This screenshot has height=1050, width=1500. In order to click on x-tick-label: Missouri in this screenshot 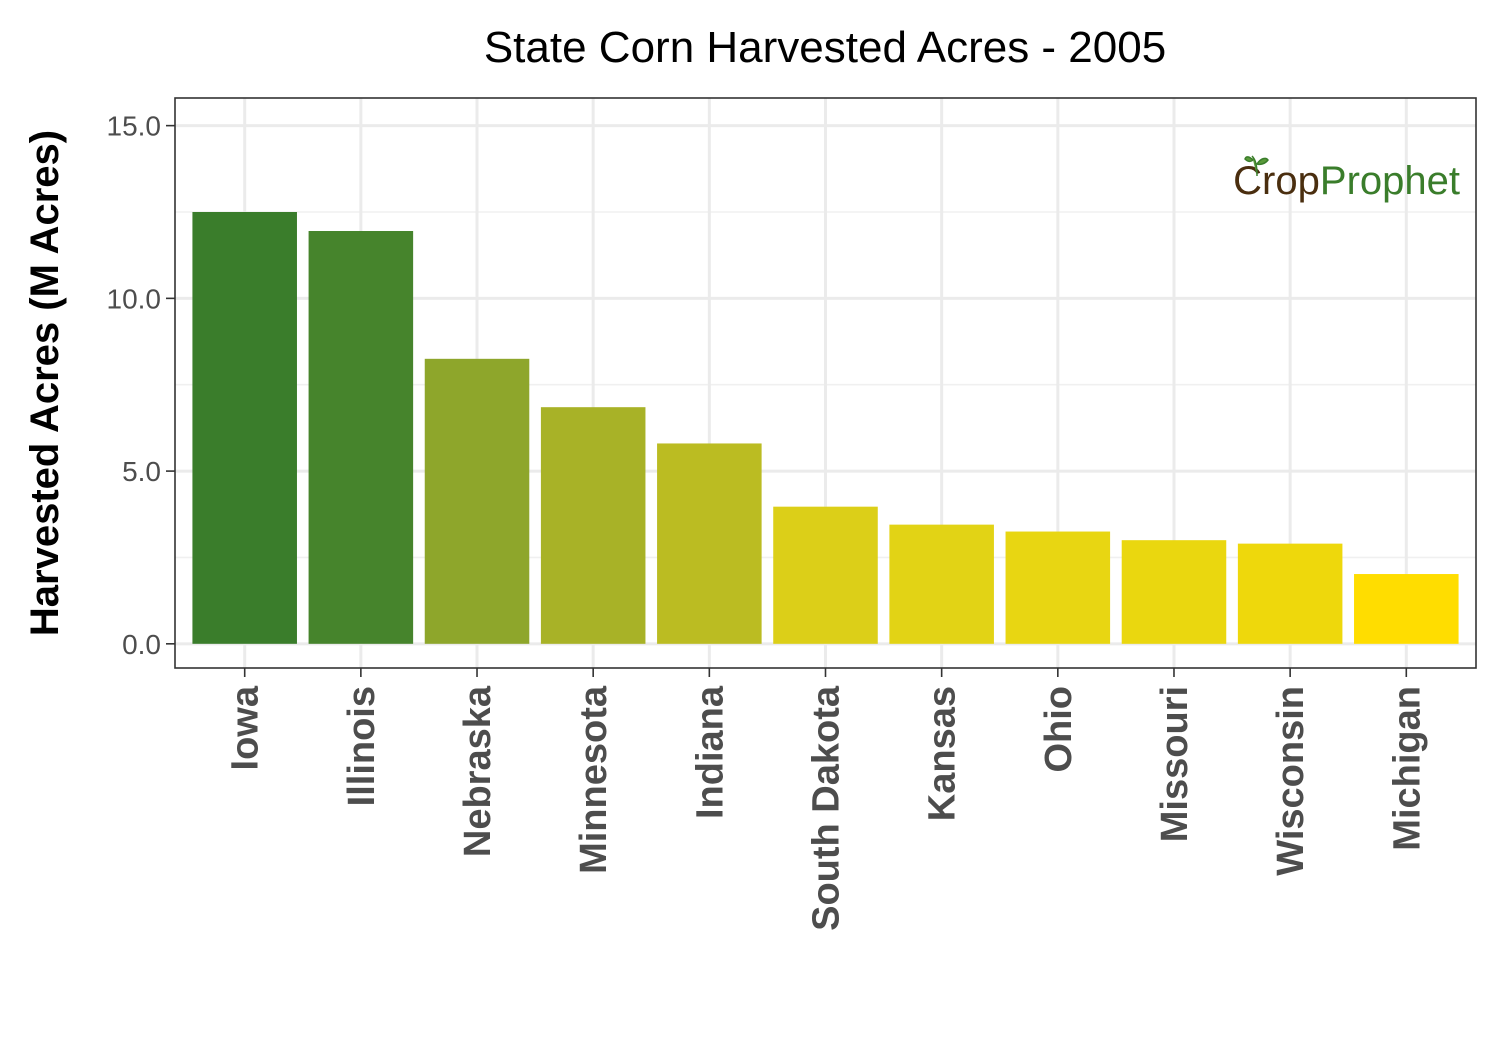, I will do `click(1175, 764)`.